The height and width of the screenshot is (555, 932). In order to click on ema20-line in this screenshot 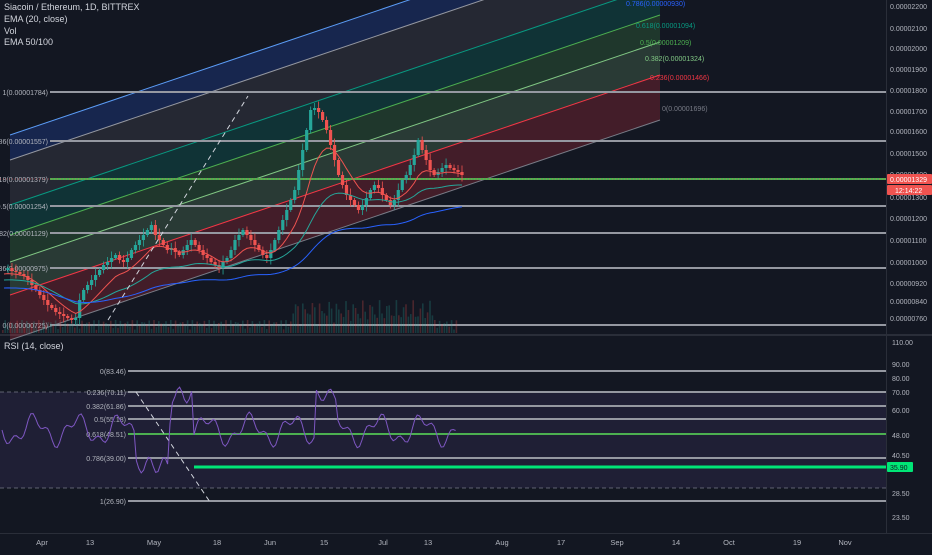, I will do `click(233, 230)`.